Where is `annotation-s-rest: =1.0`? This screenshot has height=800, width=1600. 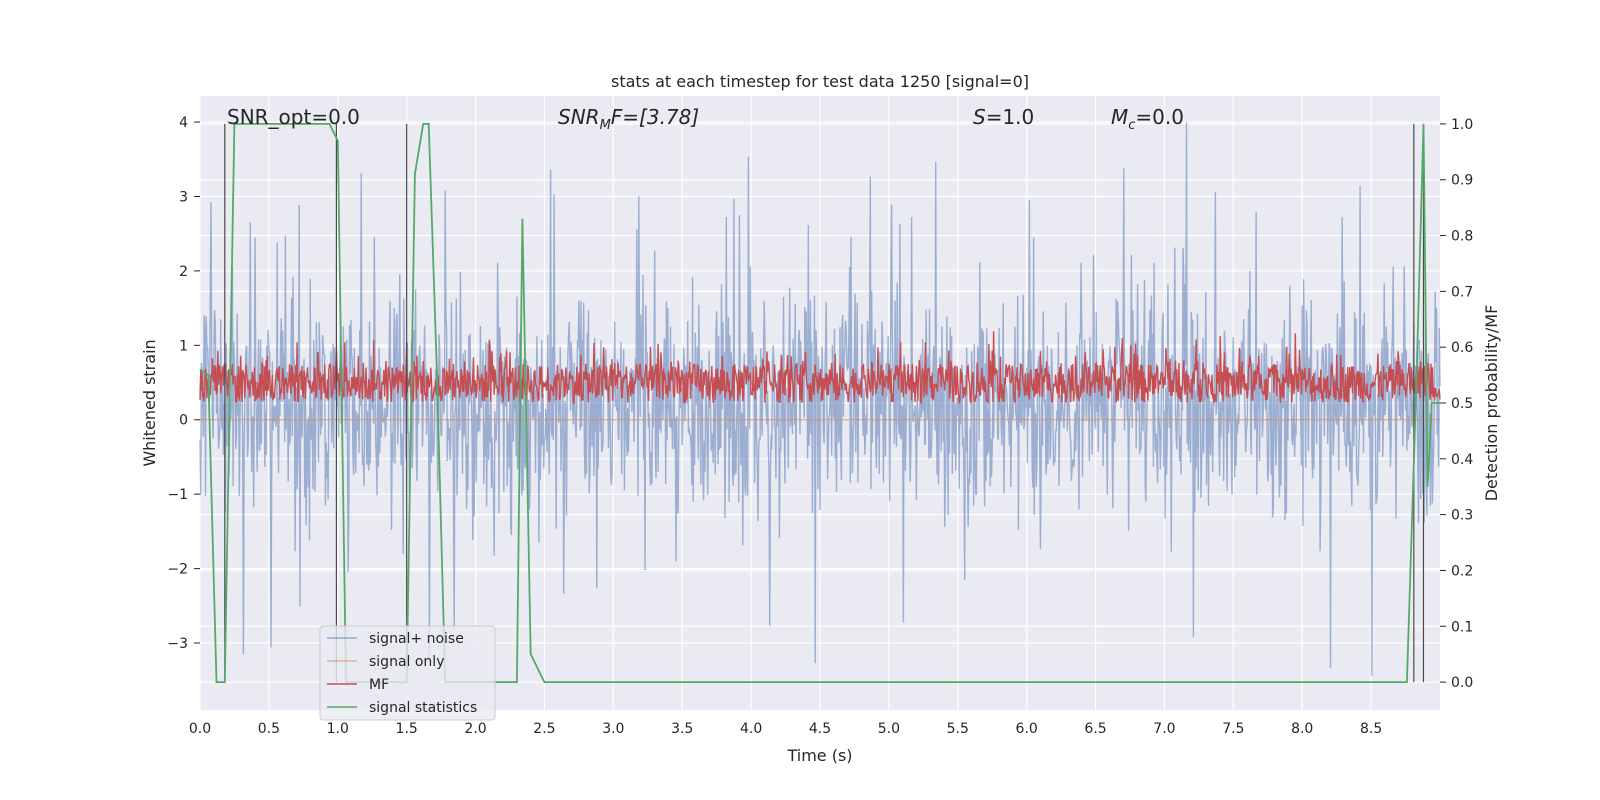 annotation-s-rest: =1.0 is located at coordinates (1010, 117).